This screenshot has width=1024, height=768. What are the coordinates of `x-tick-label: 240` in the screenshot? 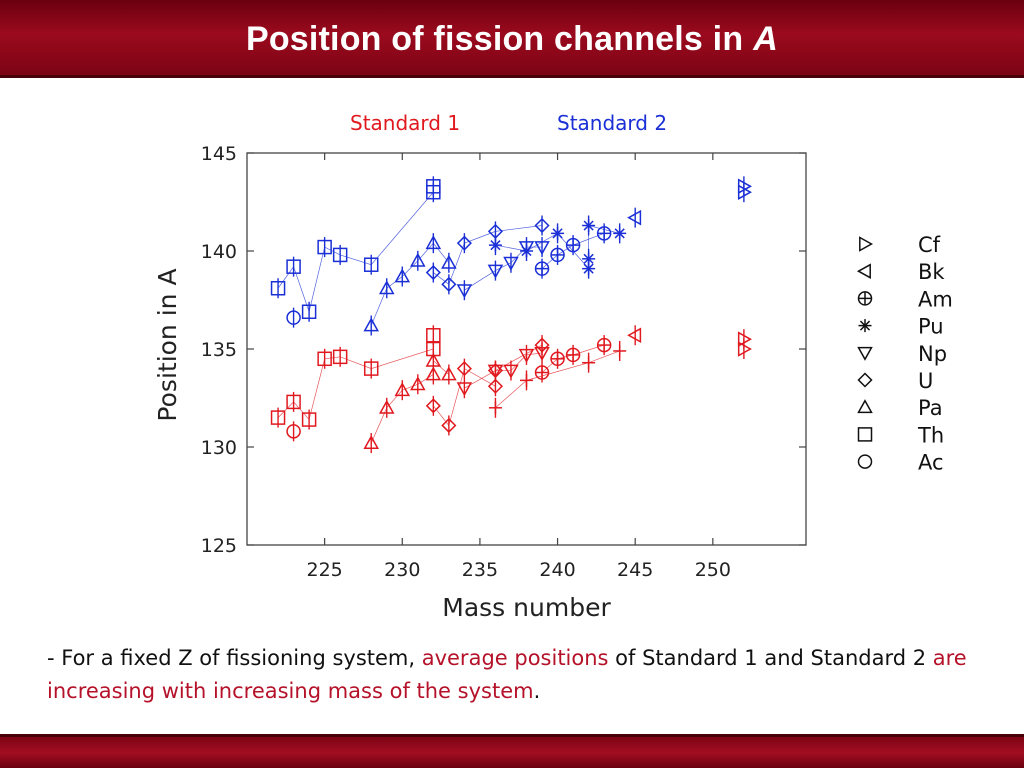 It's located at (557, 570).